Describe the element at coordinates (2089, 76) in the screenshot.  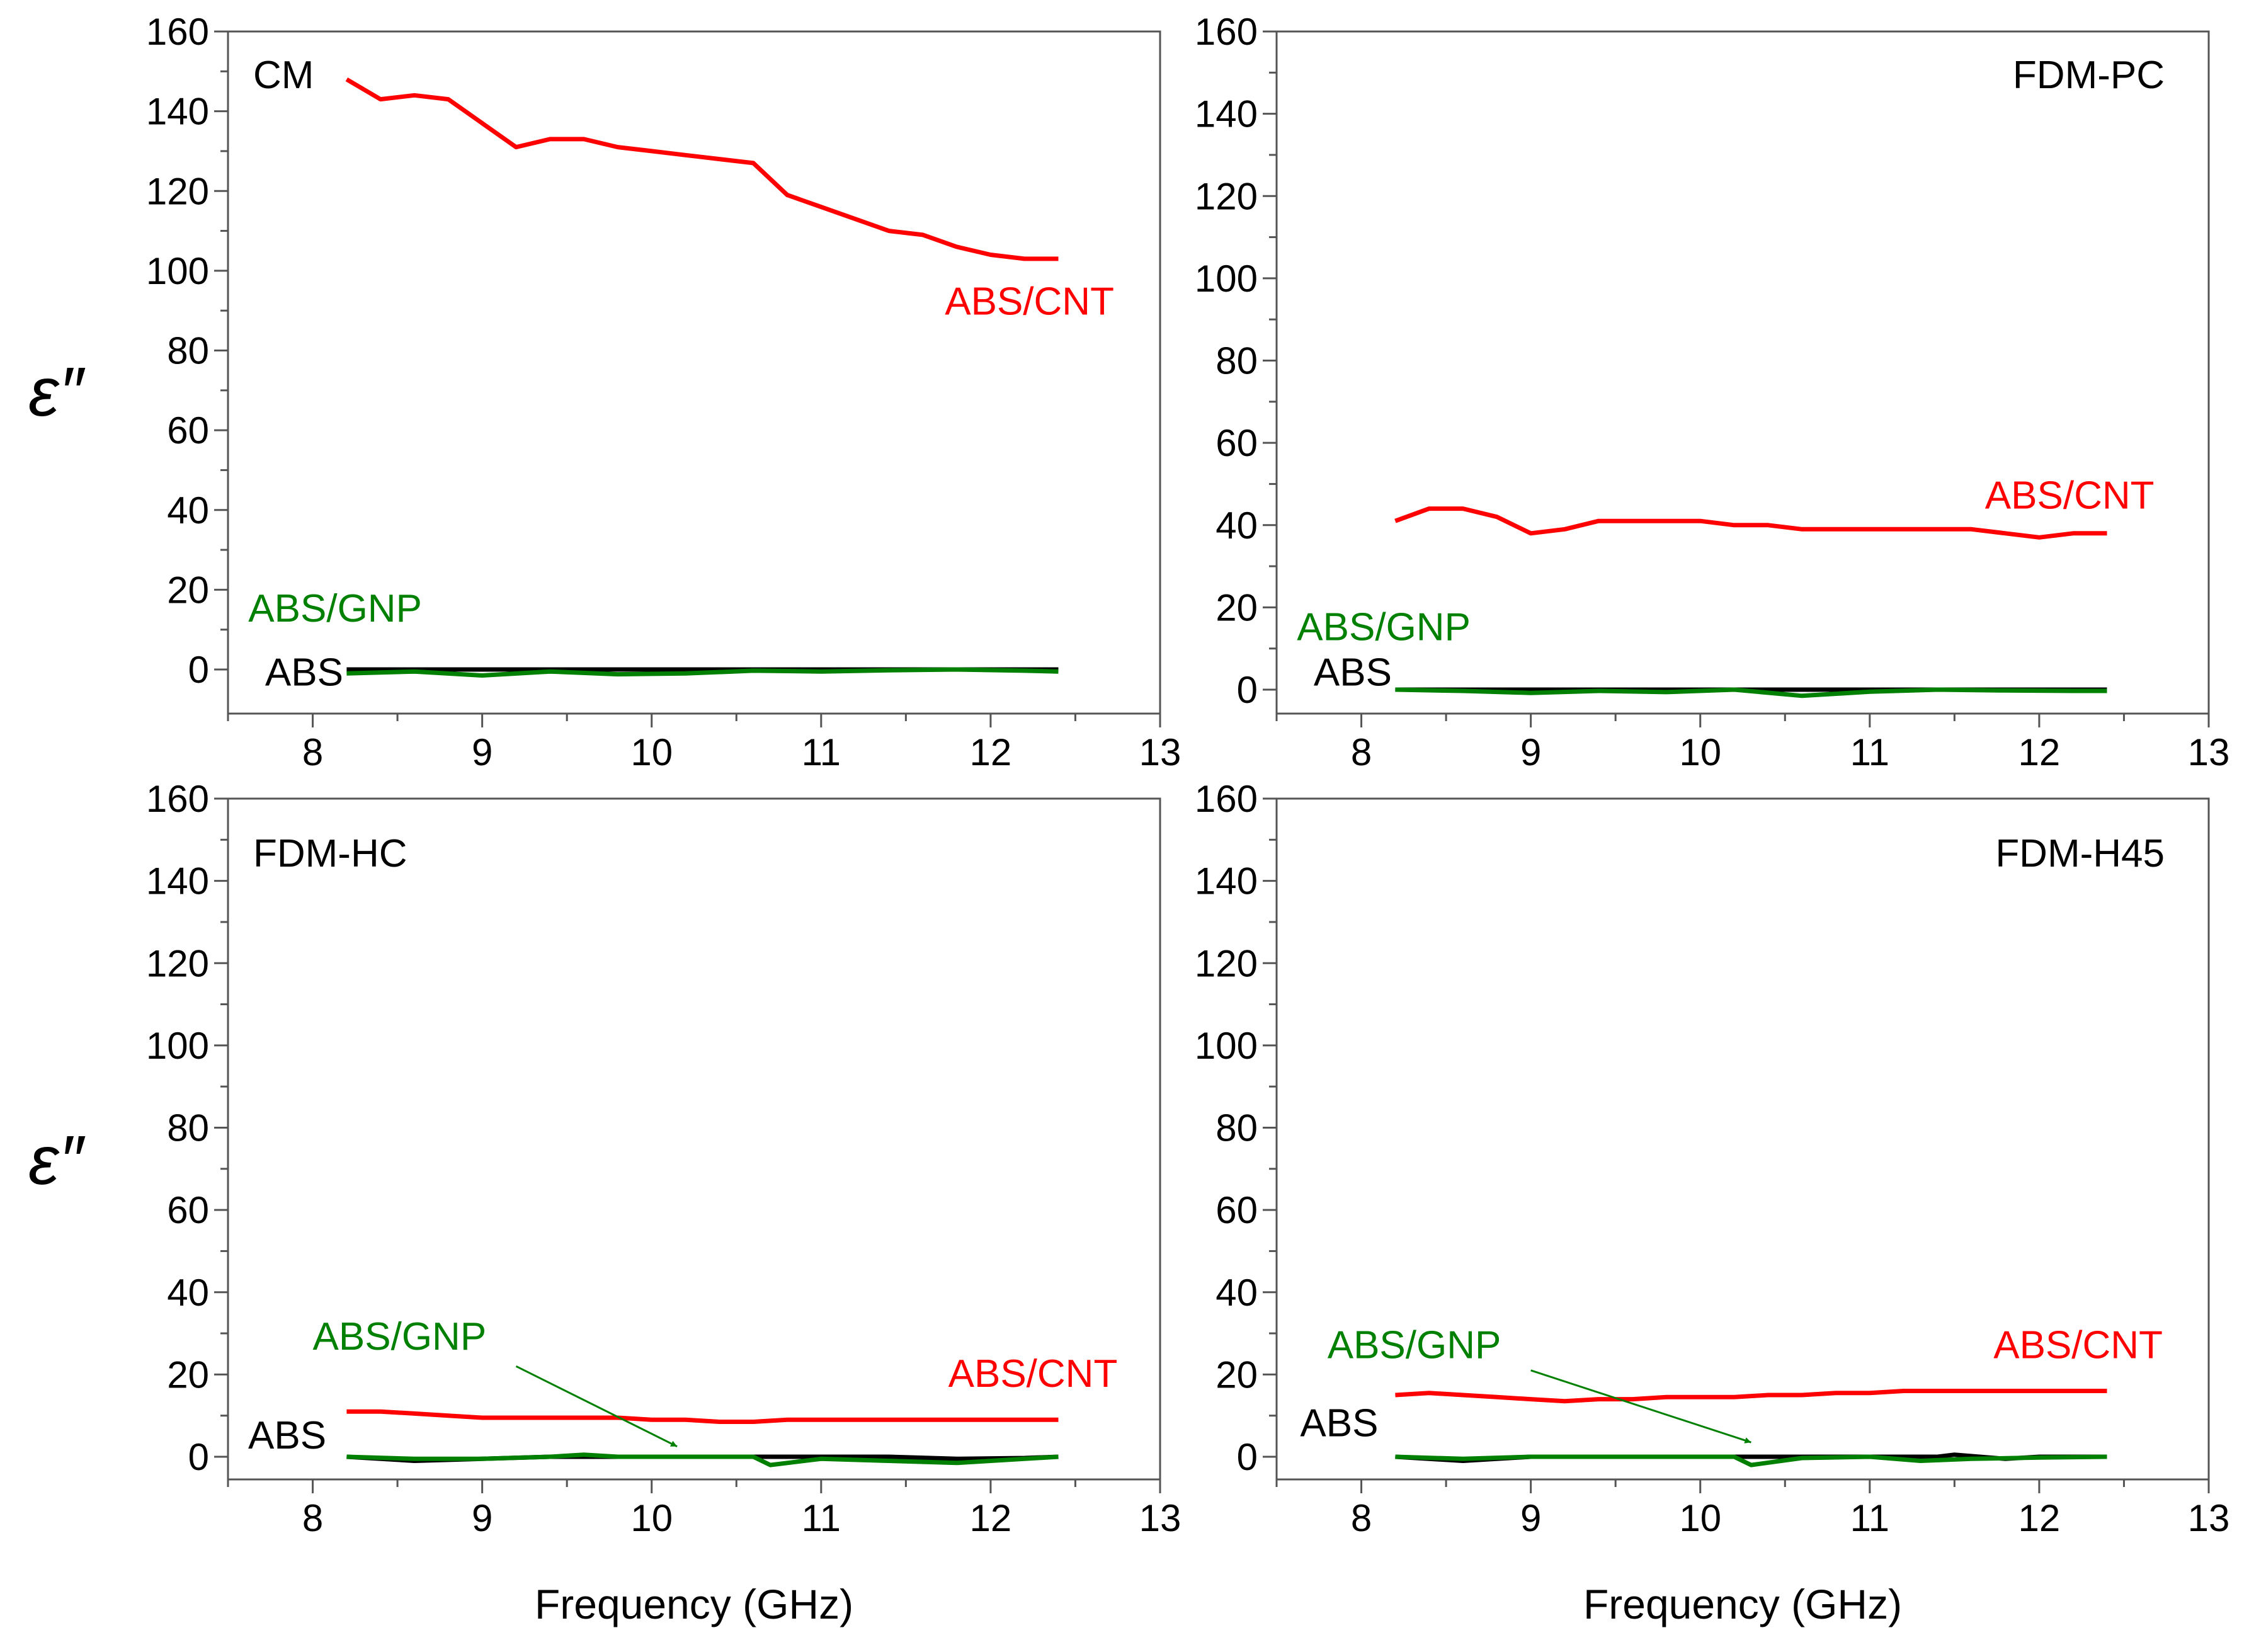
I see `panel-label: FDM-PC` at that location.